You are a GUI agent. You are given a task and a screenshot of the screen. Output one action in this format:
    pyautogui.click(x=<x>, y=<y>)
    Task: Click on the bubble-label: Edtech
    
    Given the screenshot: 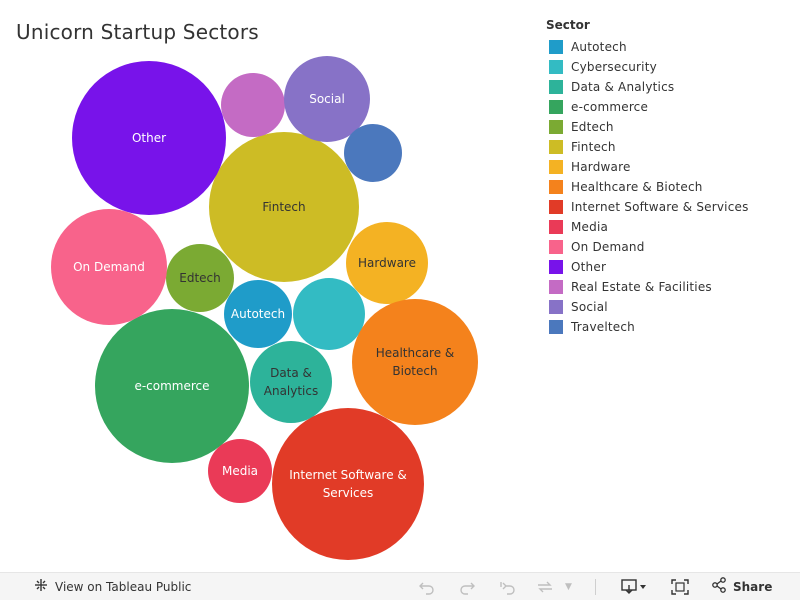 What is the action you would take?
    pyautogui.click(x=200, y=278)
    